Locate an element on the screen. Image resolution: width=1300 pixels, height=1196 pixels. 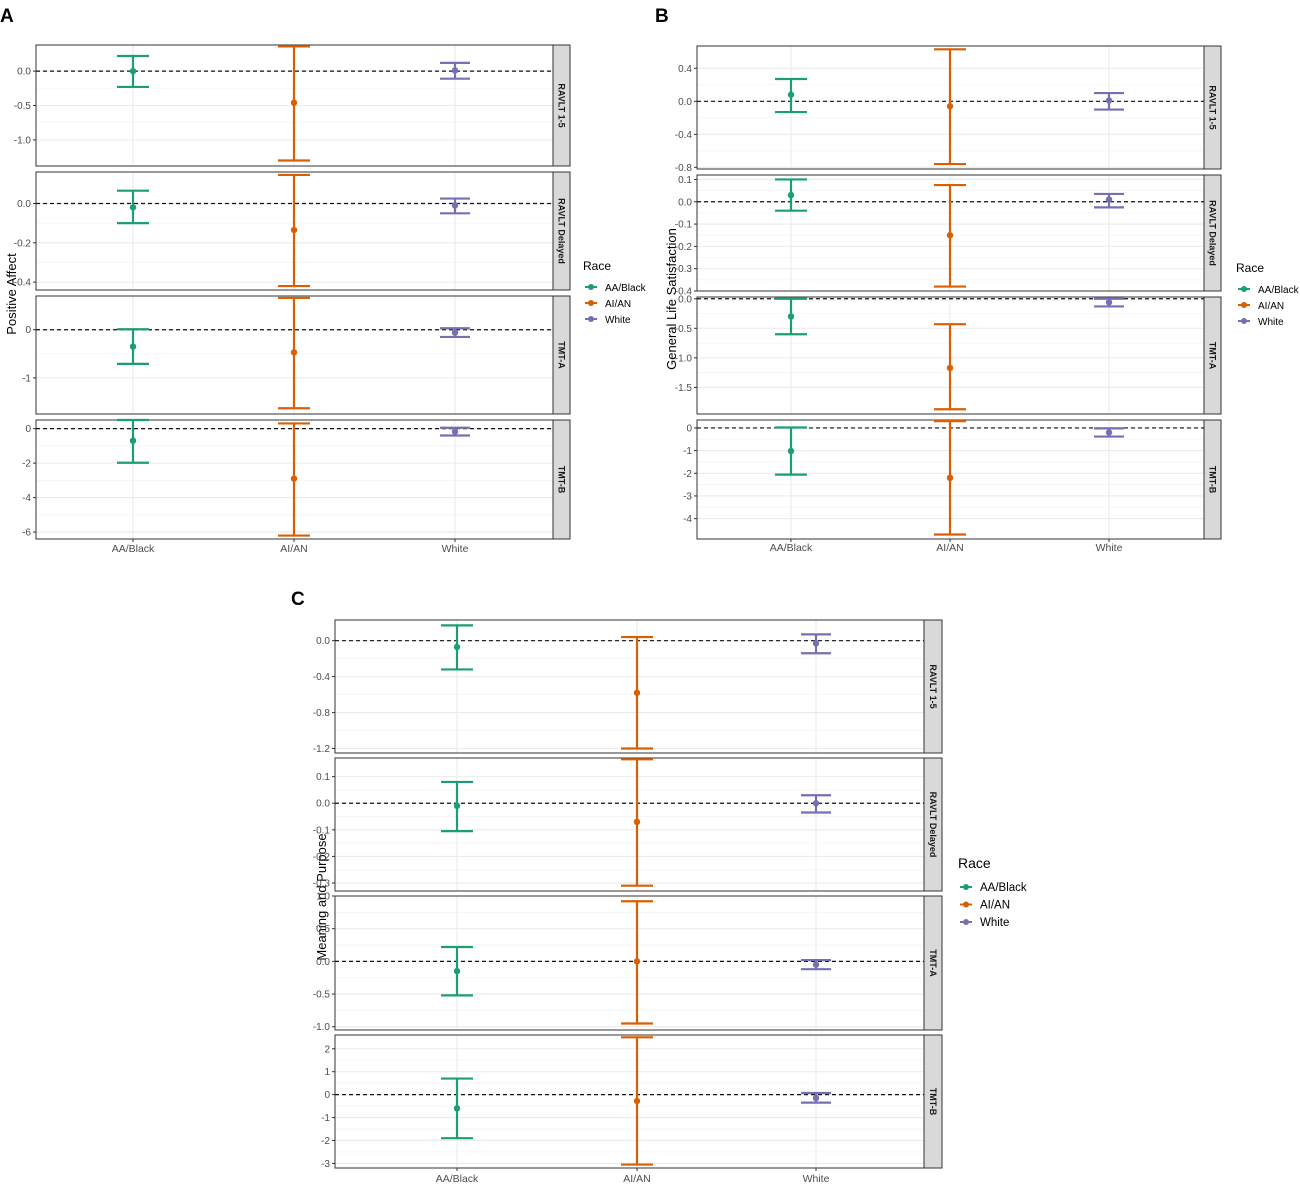
facet-strip-label: RAVLT 1-5 is located at coordinates (1213, 107).